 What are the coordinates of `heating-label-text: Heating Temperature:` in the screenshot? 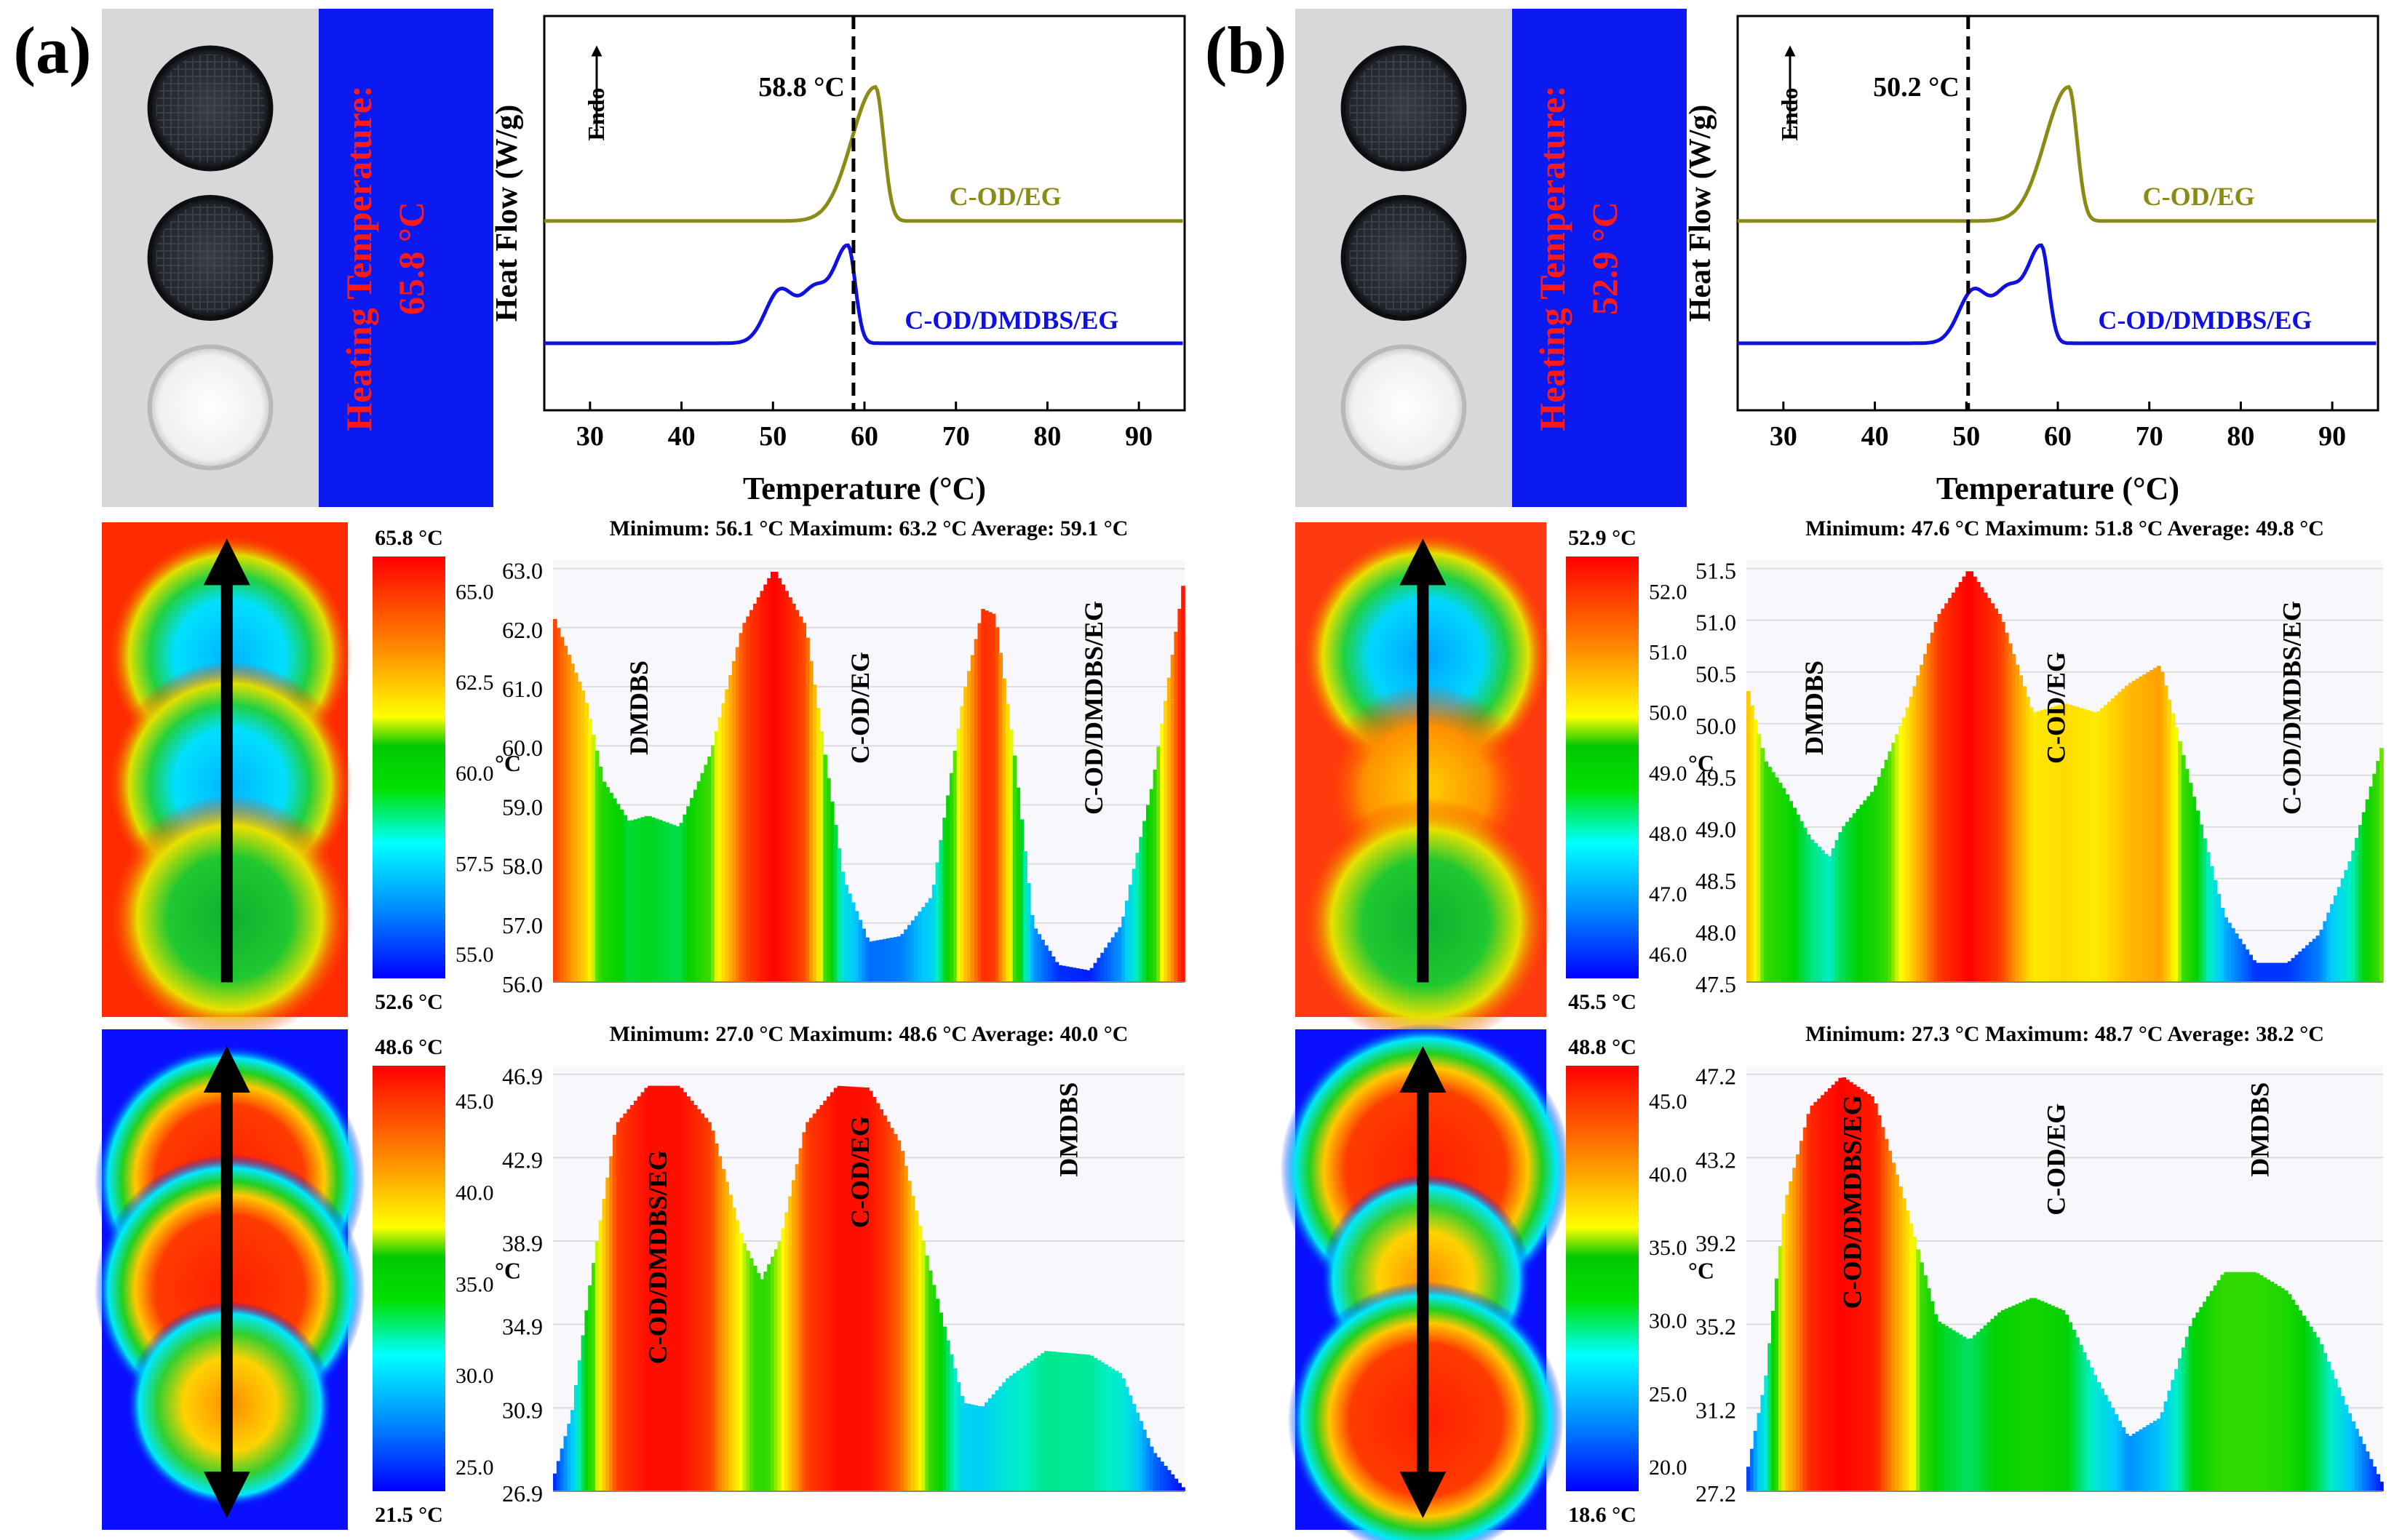 It's located at (1552, 258).